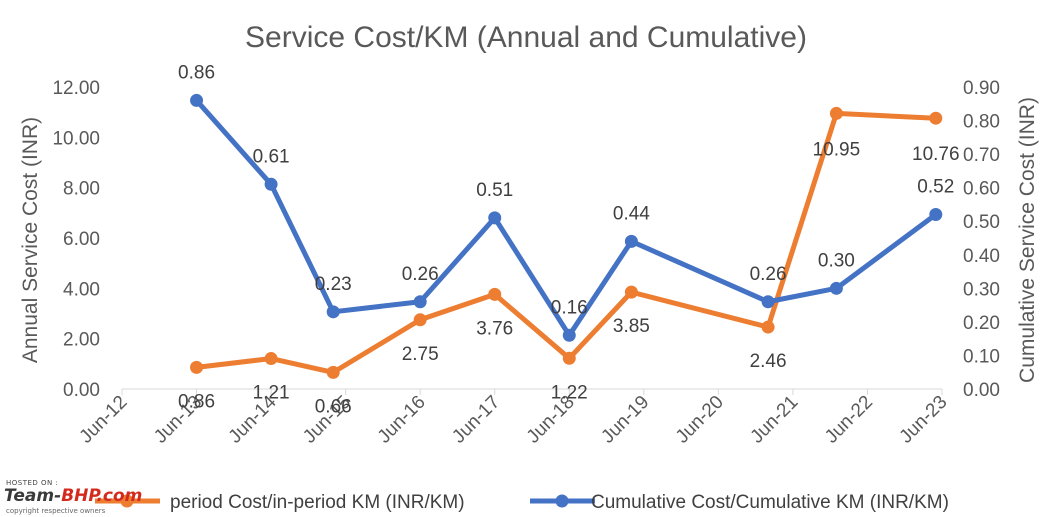  What do you see at coordinates (333, 406) in the screenshot?
I see `data-label: 0.66` at bounding box center [333, 406].